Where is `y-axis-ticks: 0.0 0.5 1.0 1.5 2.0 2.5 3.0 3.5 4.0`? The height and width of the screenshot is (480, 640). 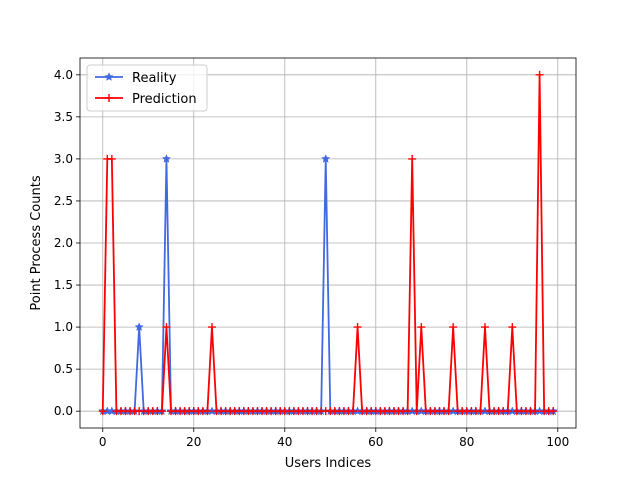 y-axis-ticks: 0.0 0.5 1.0 1.5 2.0 2.5 3.0 3.5 4.0 is located at coordinates (67, 243).